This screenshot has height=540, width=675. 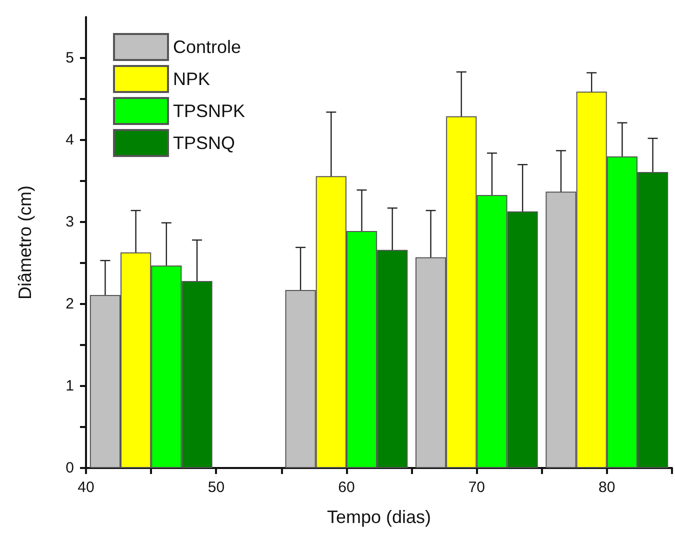 What do you see at coordinates (70, 304) in the screenshot?
I see `y-tick-label: 2` at bounding box center [70, 304].